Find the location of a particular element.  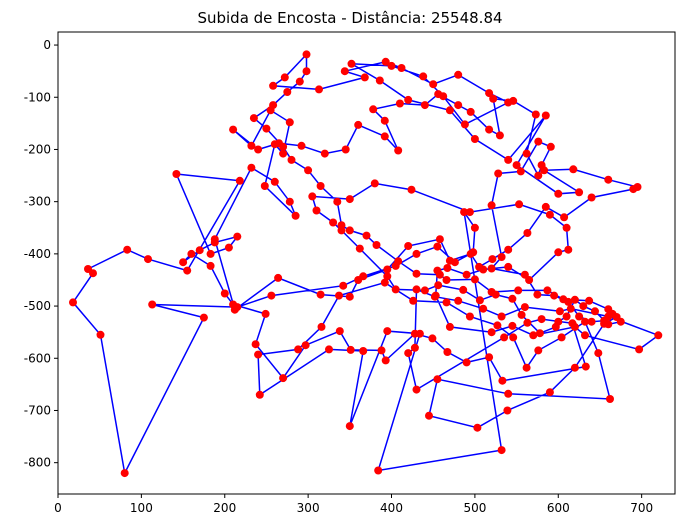

x-tick-label: 500 is located at coordinates (474, 508).